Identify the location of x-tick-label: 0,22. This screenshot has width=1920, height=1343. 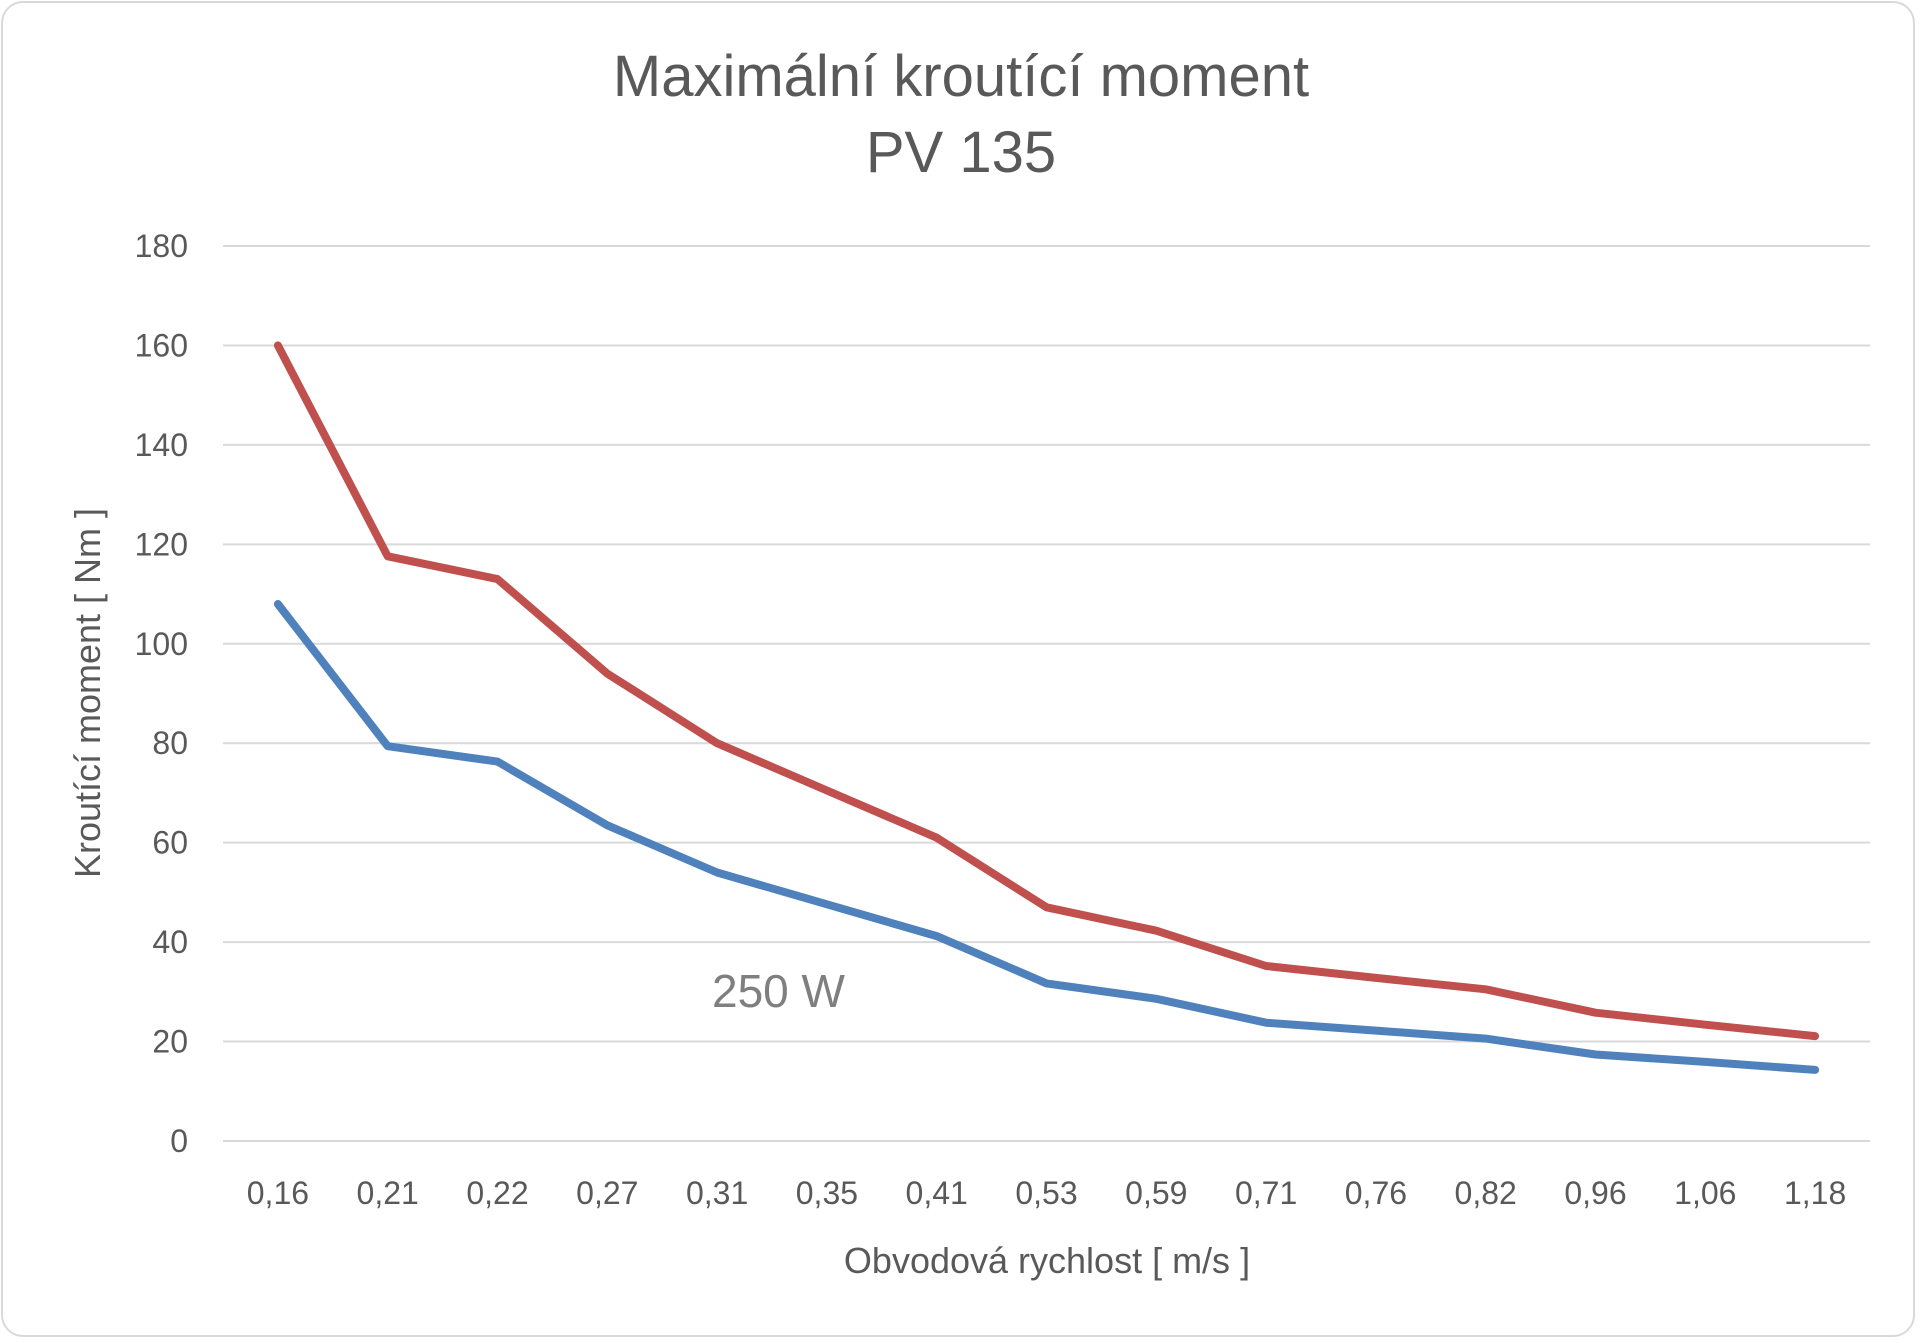
(497, 1193).